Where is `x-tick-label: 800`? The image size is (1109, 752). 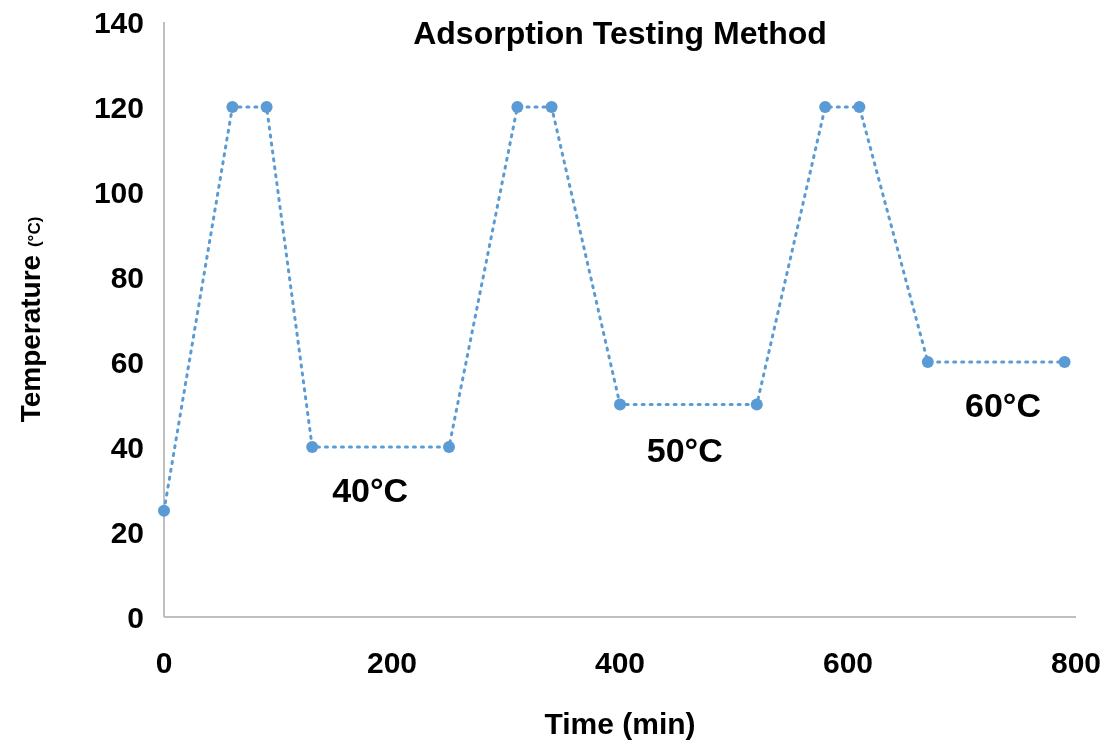
x-tick-label: 800 is located at coordinates (1076, 662).